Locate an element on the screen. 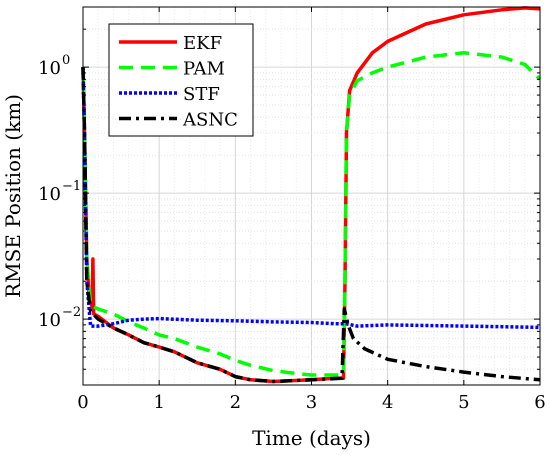 Image resolution: width=550 pixels, height=457 pixels. x-tick-label: 5 is located at coordinates (463, 402).